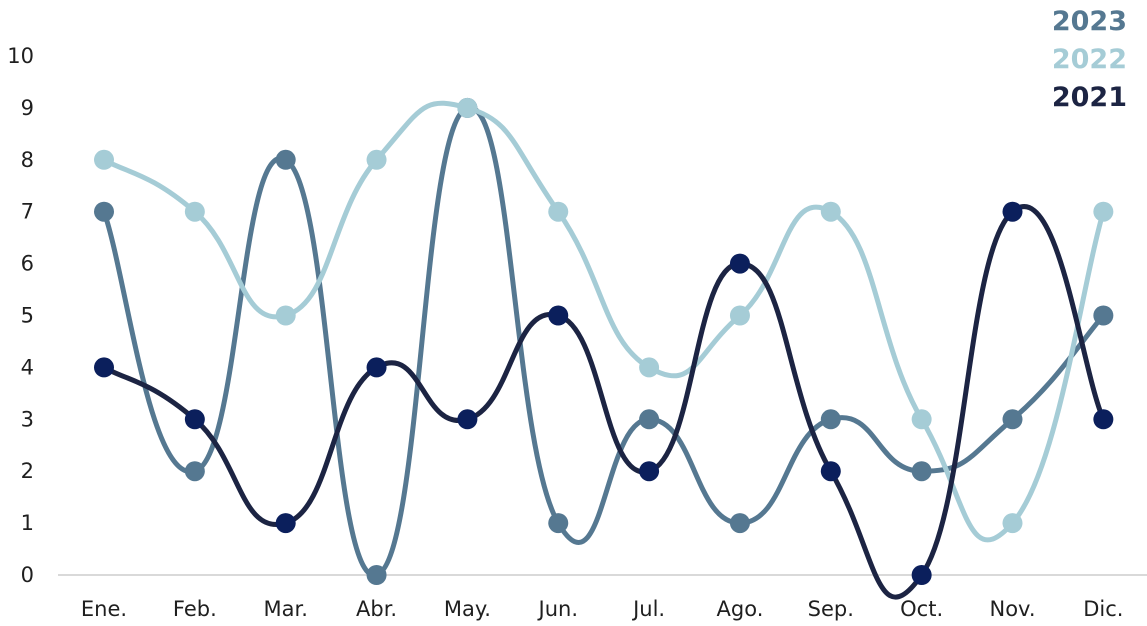 Image resolution: width=1147 pixels, height=626 pixels. What do you see at coordinates (27, 212) in the screenshot?
I see `y-tick-label: 7` at bounding box center [27, 212].